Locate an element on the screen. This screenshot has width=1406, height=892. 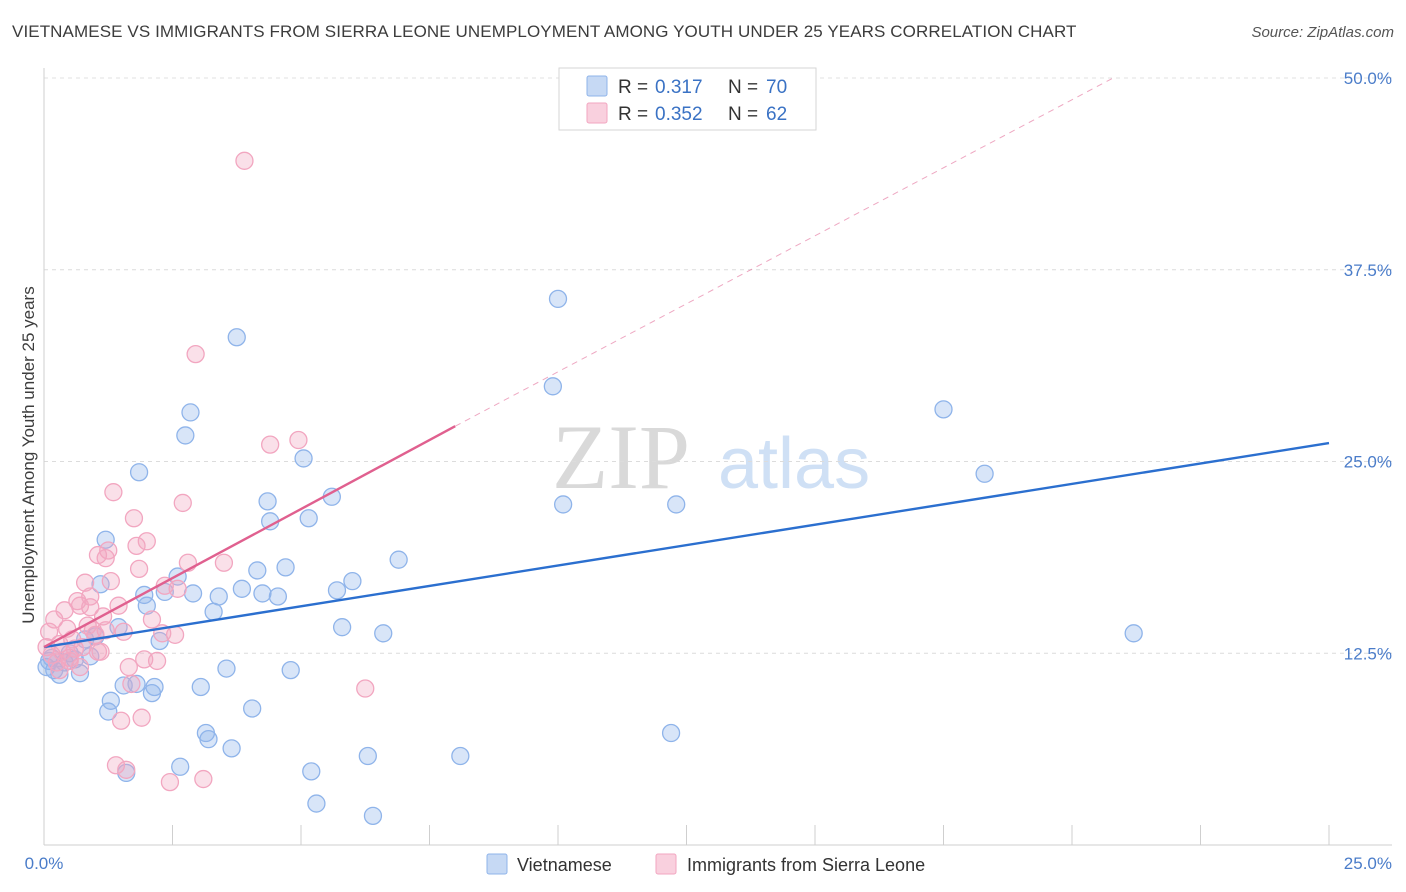
watermark-zip: ZIP is located at coordinates (621, 457).